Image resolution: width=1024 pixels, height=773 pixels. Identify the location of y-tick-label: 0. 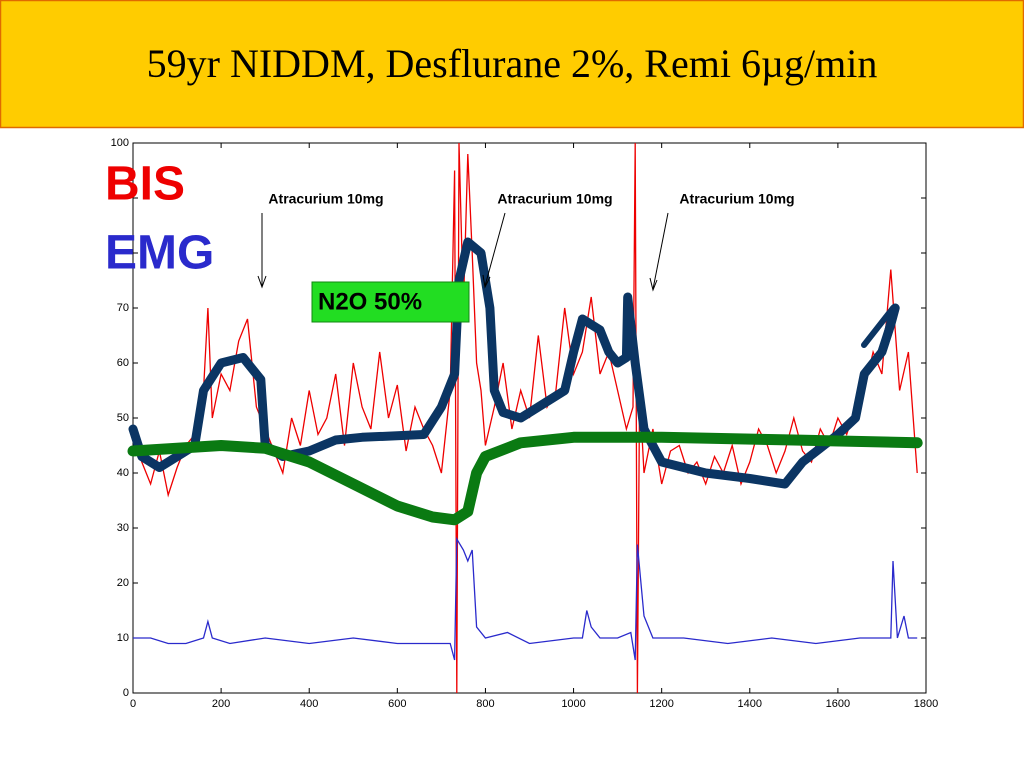
(126, 693).